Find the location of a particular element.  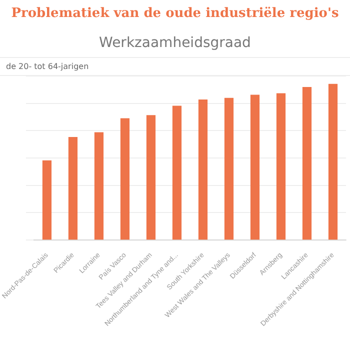

y-axis-title: de 20- tot 64-jarigen is located at coordinates (175, 66).